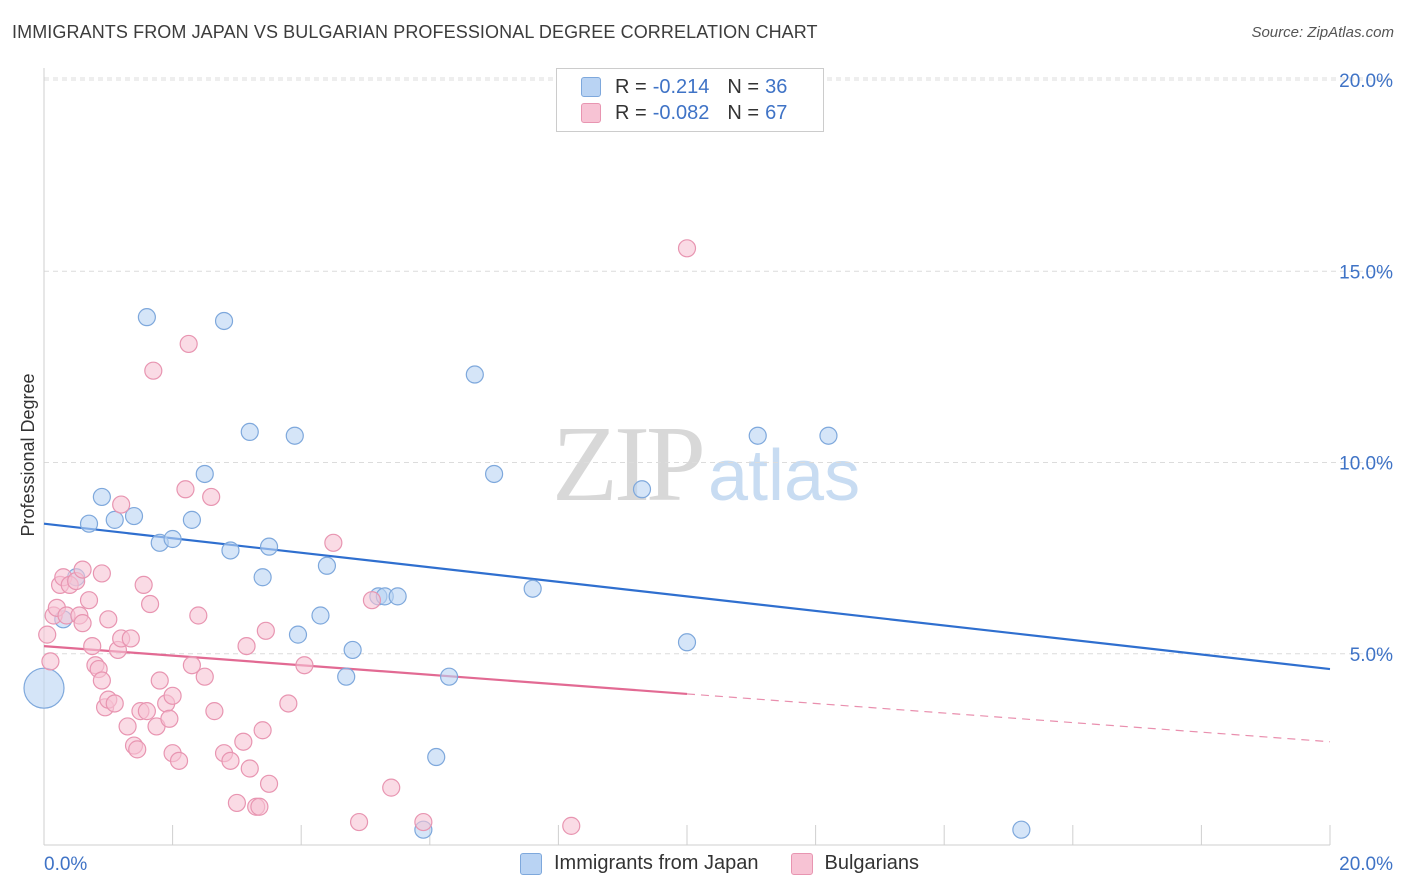 Image resolution: width=1406 pixels, height=892 pixels. I want to click on series-legend-bulgarians: Bulgarians, so click(855, 863).